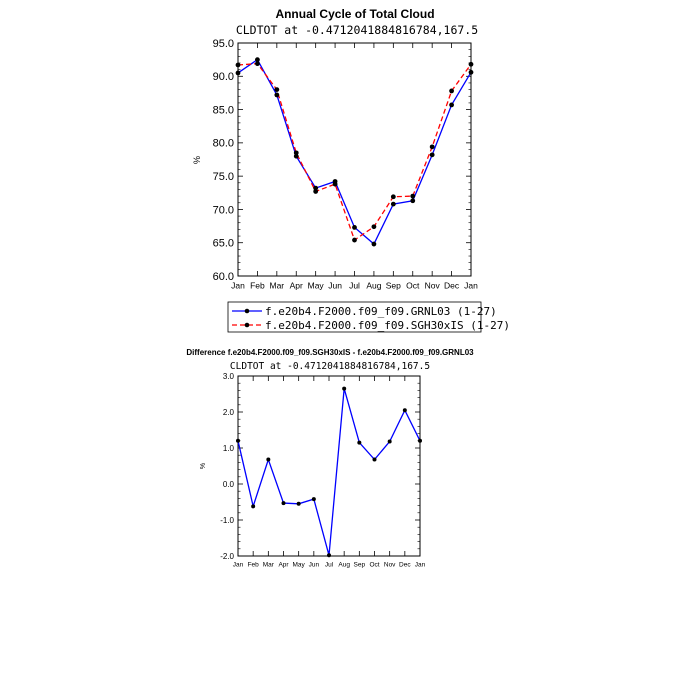  I want to click on y-tick-label: 0.0, so click(229, 484).